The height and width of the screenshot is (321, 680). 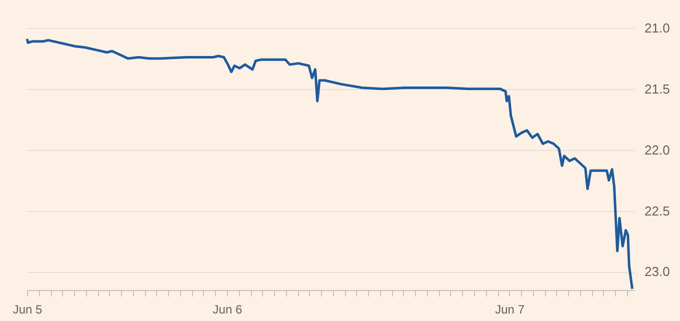 What do you see at coordinates (657, 88) in the screenshot?
I see `y-tick-label: 21.5` at bounding box center [657, 88].